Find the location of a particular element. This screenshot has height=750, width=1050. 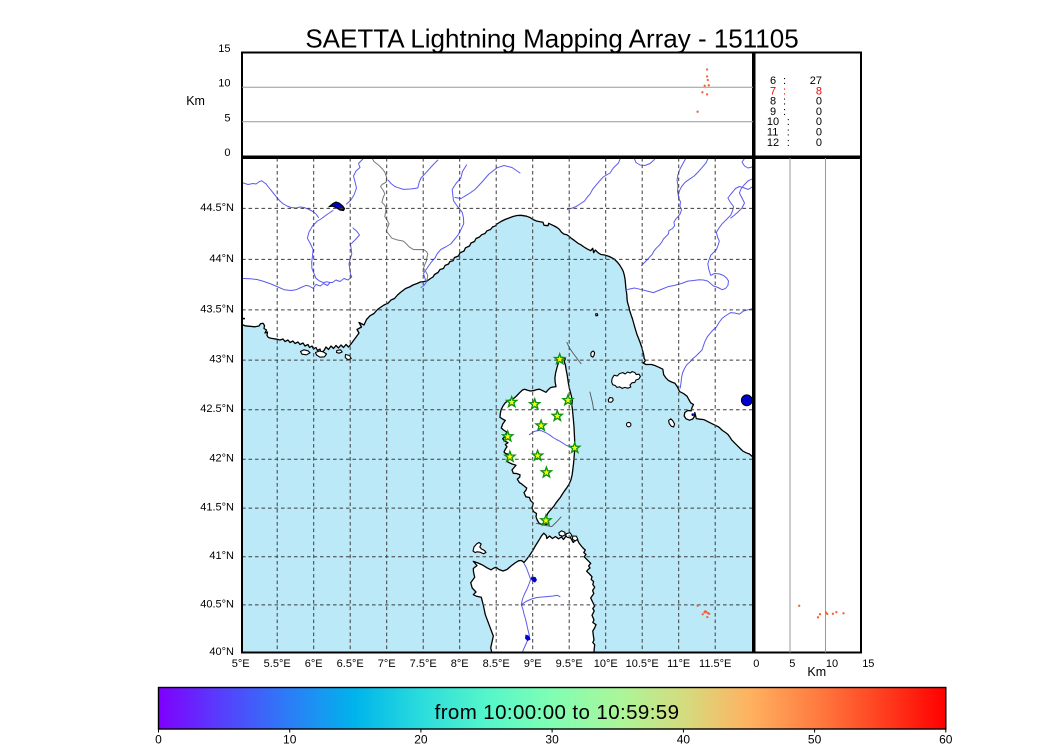

svg-text: 7°E is located at coordinates (387, 664).